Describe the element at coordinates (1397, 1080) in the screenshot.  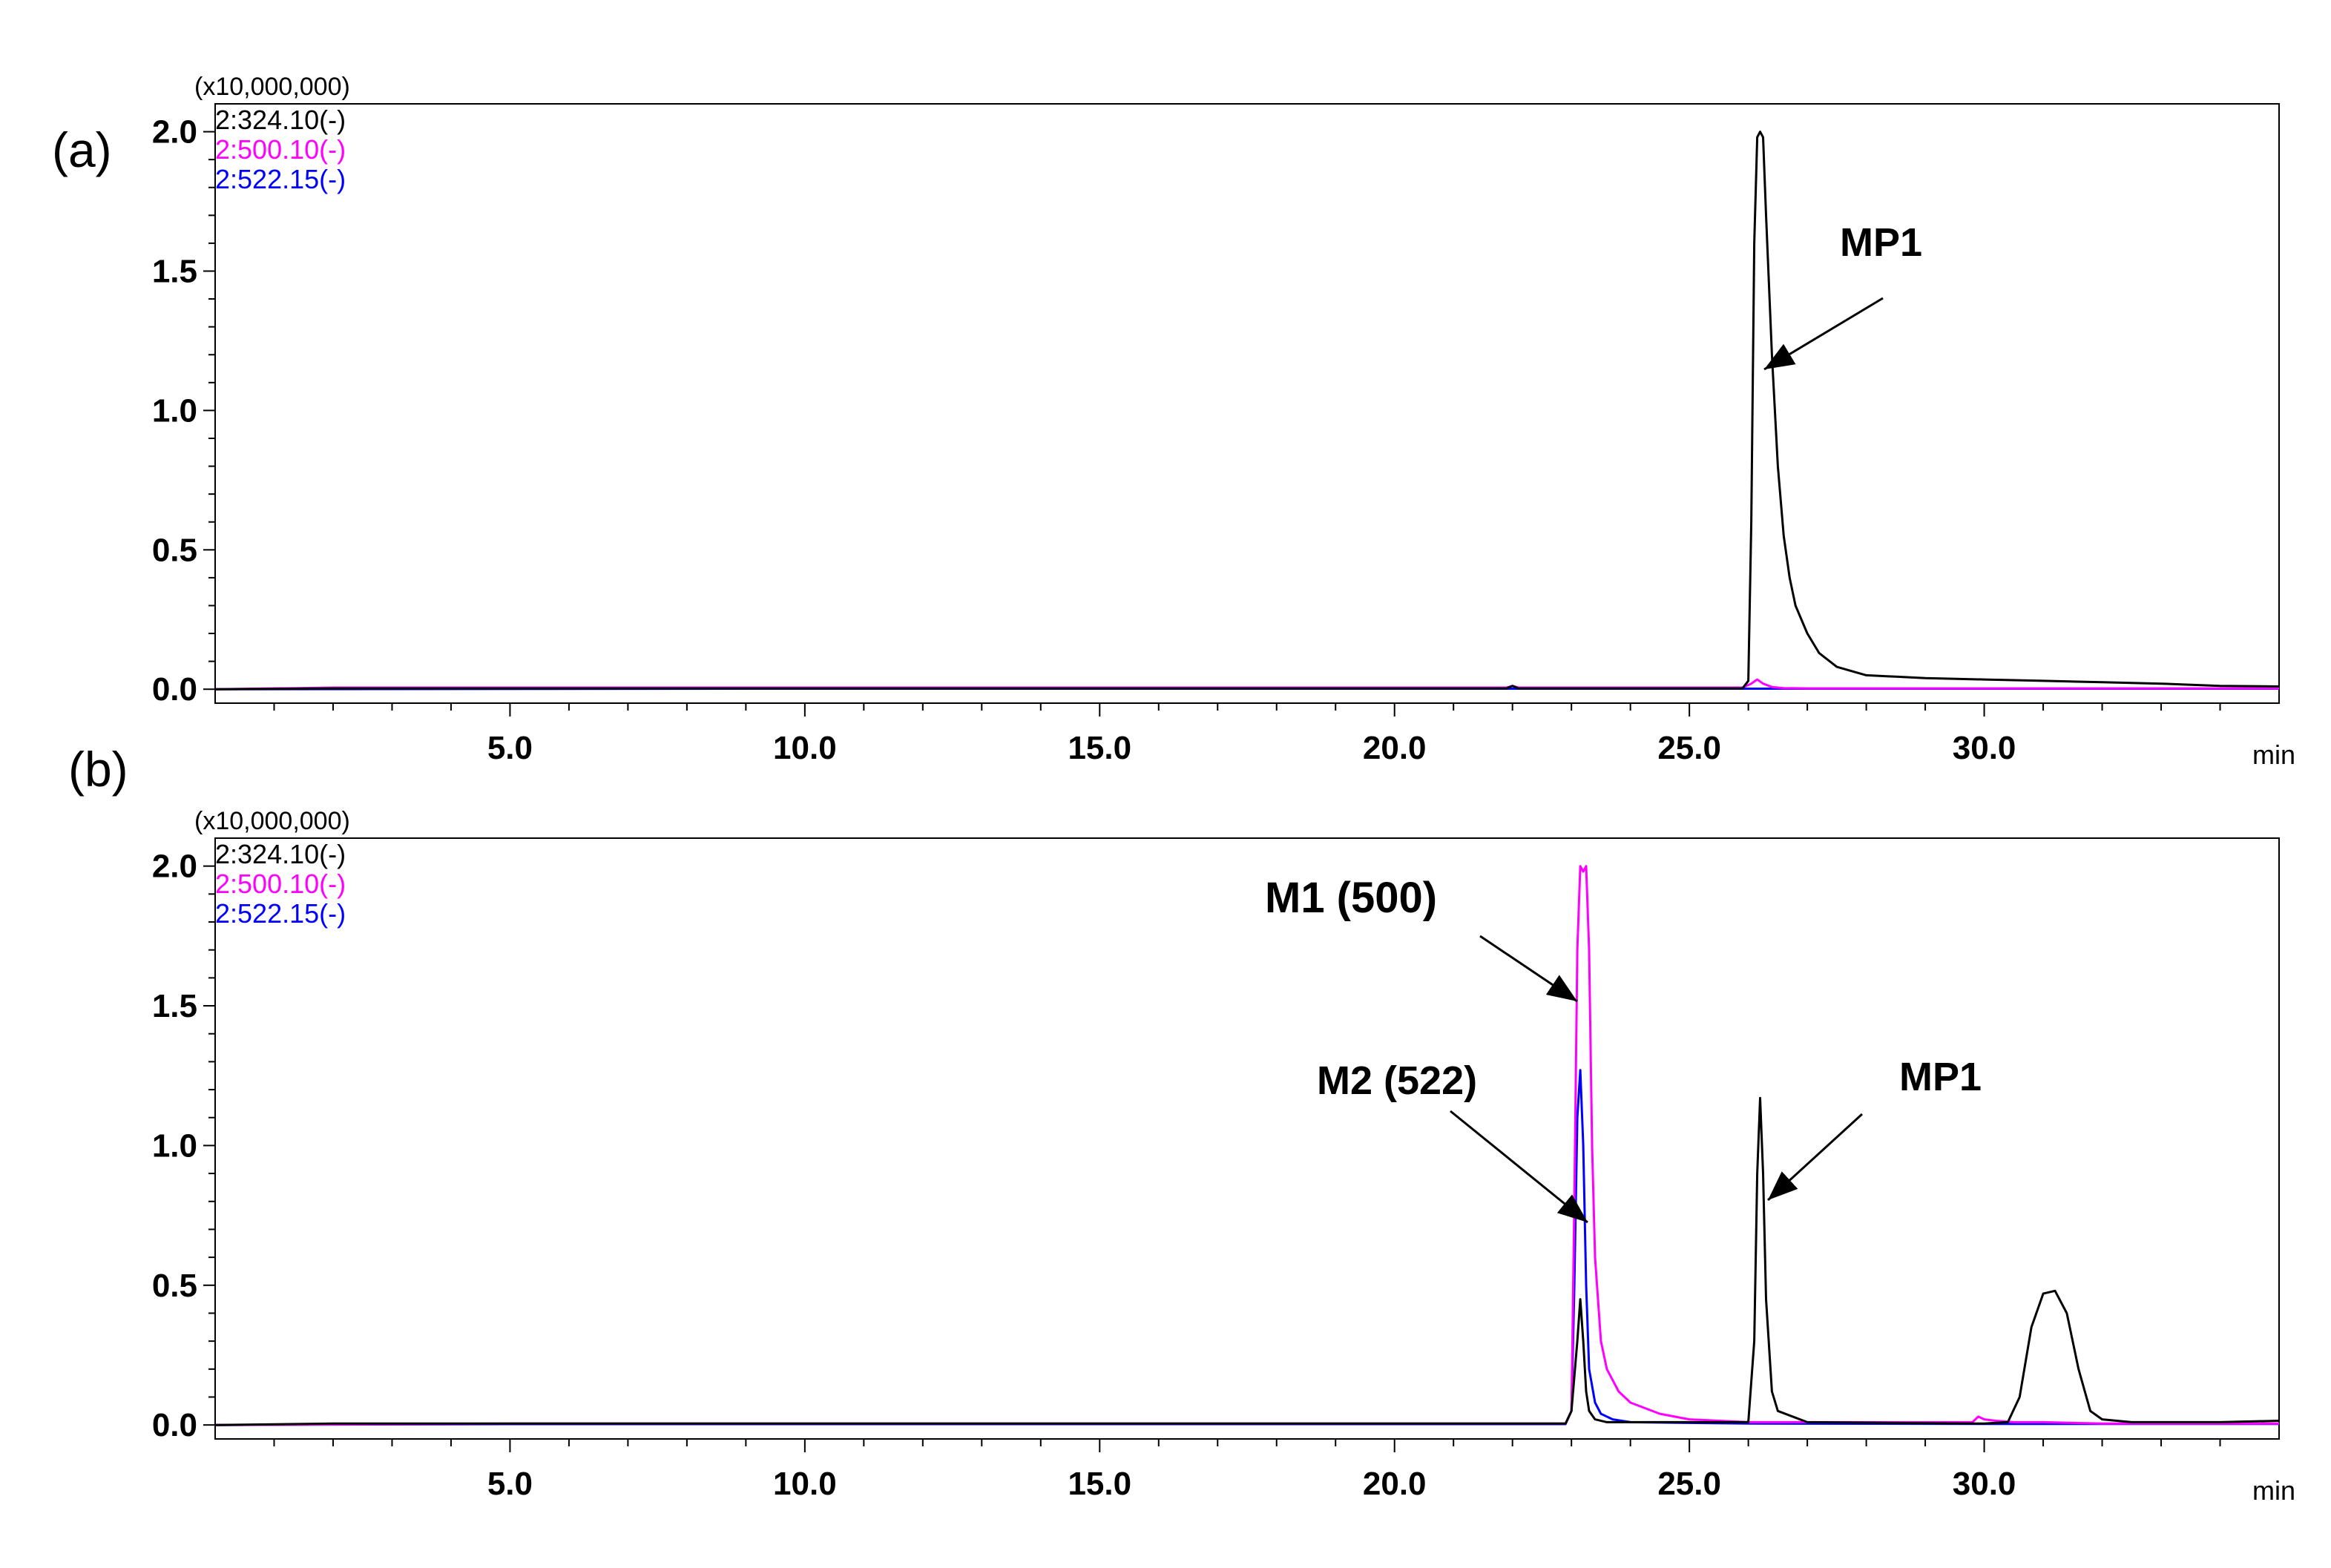
I see `annotation-label: M2 (522)` at that location.